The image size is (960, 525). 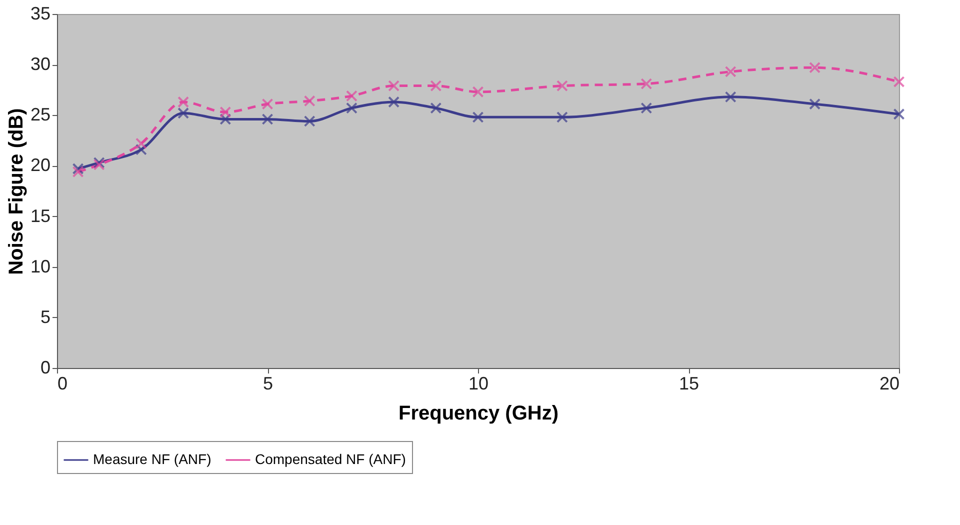 I want to click on y-tick-label: 10, so click(x=40, y=266).